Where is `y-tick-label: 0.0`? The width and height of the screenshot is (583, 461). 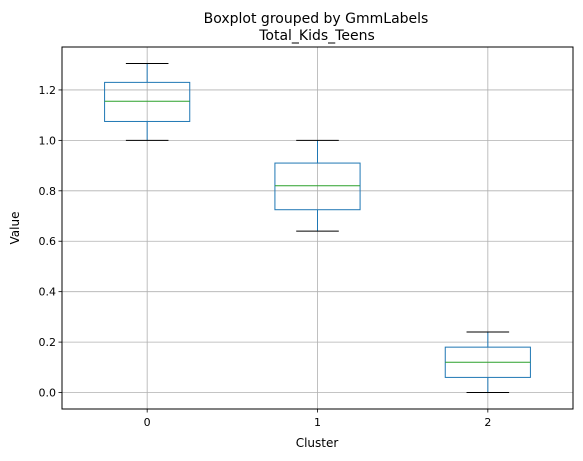 y-tick-label: 0.0 is located at coordinates (48, 393).